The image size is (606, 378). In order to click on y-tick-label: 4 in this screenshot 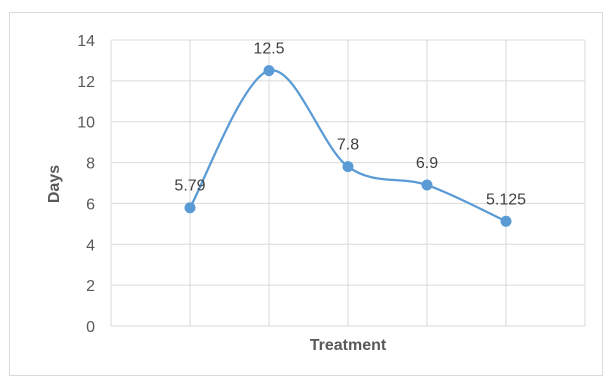, I will do `click(90, 245)`.